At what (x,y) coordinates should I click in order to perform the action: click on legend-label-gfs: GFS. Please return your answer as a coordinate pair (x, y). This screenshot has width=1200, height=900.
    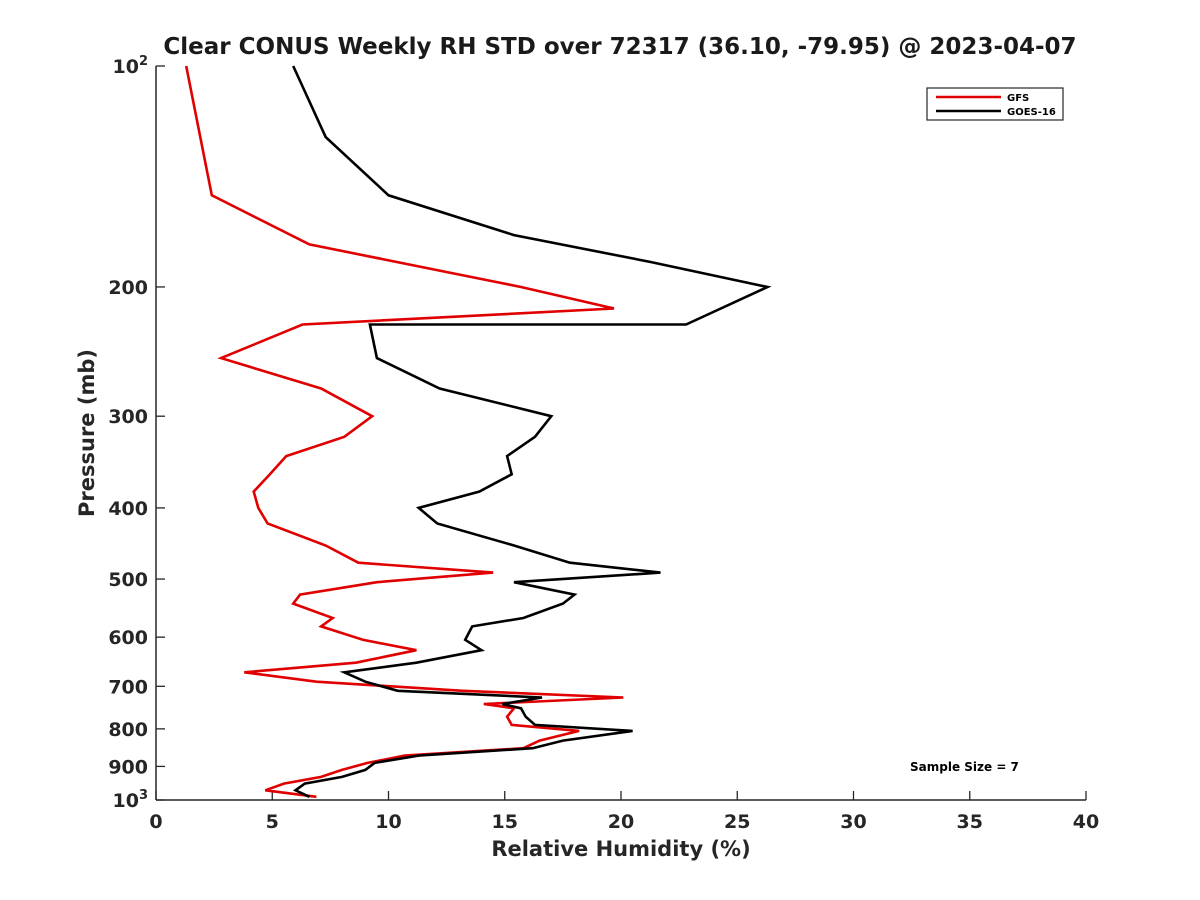
    Looking at the image, I should click on (1018, 98).